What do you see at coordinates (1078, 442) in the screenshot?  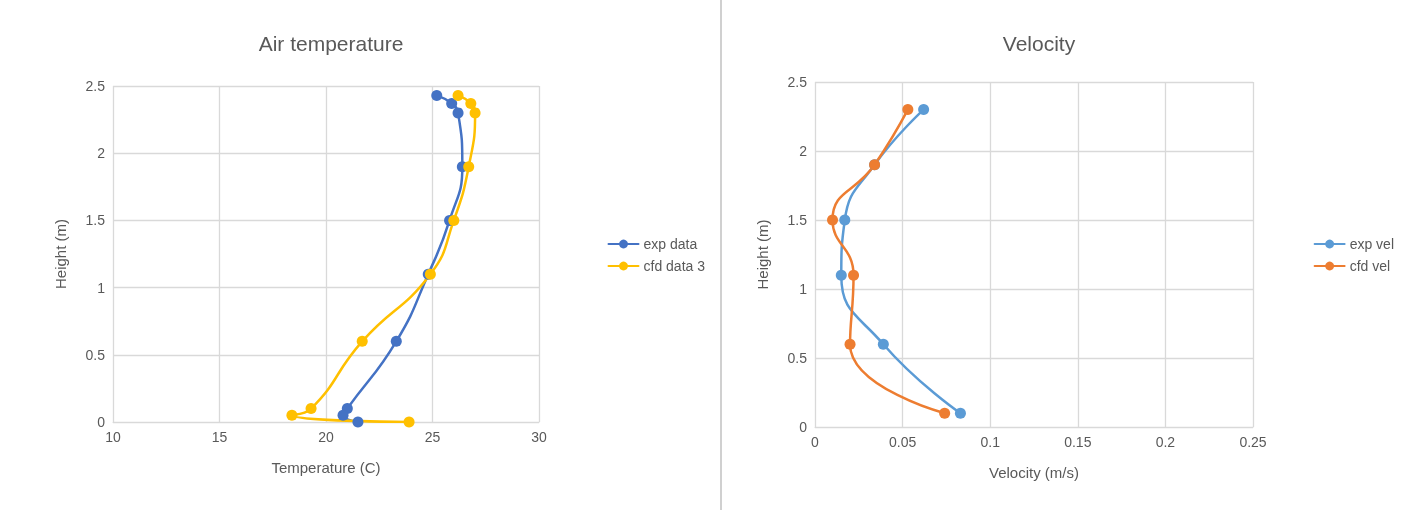 I see `x-tick-label: 0.15` at bounding box center [1078, 442].